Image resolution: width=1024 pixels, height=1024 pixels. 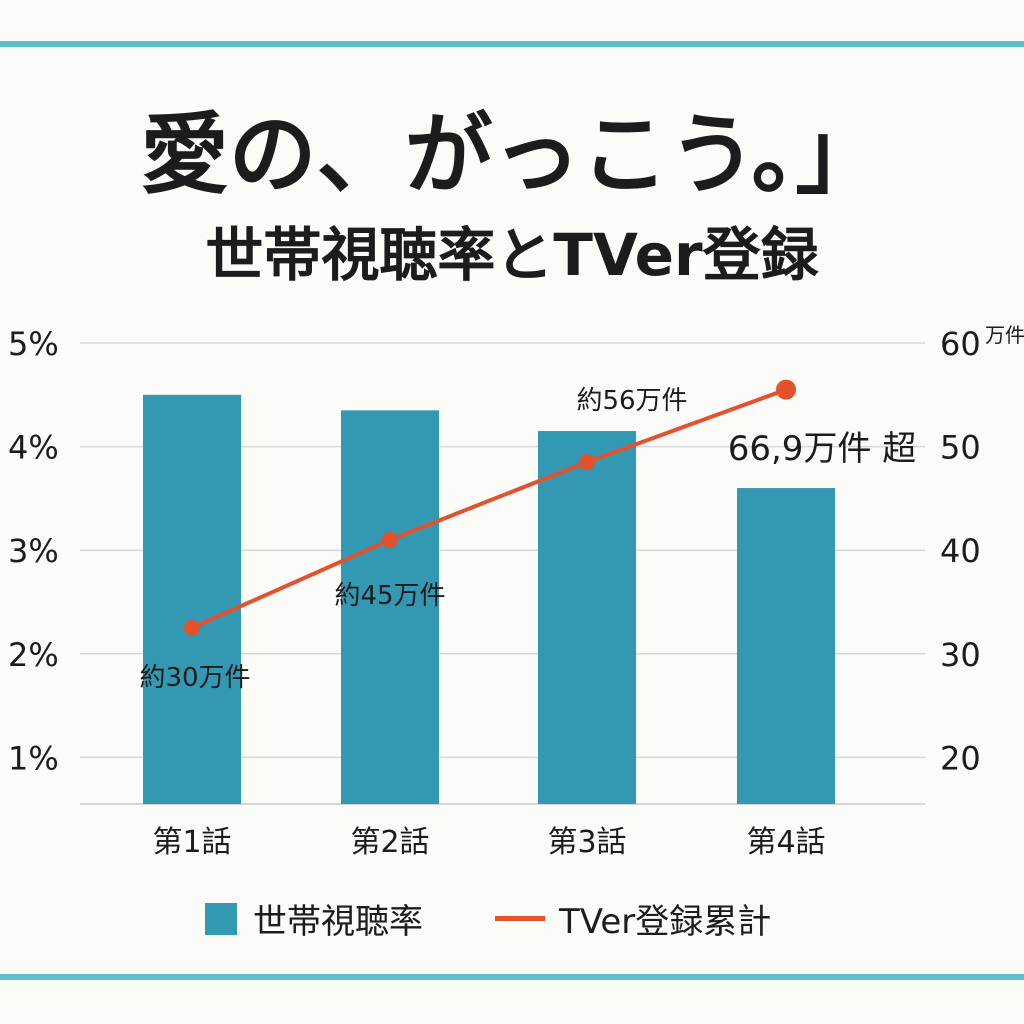 What do you see at coordinates (960, 344) in the screenshot?
I see `right-tick-label: 60` at bounding box center [960, 344].